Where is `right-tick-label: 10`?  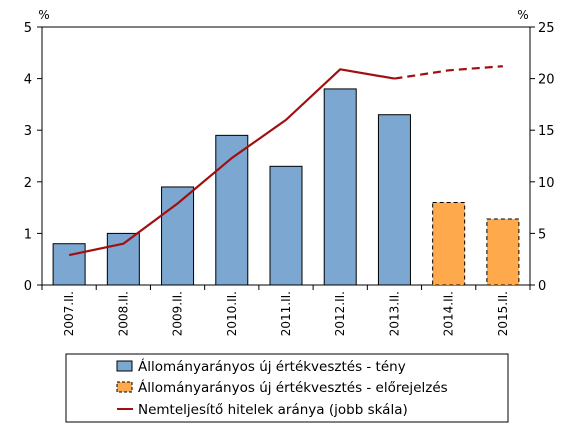 right-tick-label: 10 is located at coordinates (546, 183).